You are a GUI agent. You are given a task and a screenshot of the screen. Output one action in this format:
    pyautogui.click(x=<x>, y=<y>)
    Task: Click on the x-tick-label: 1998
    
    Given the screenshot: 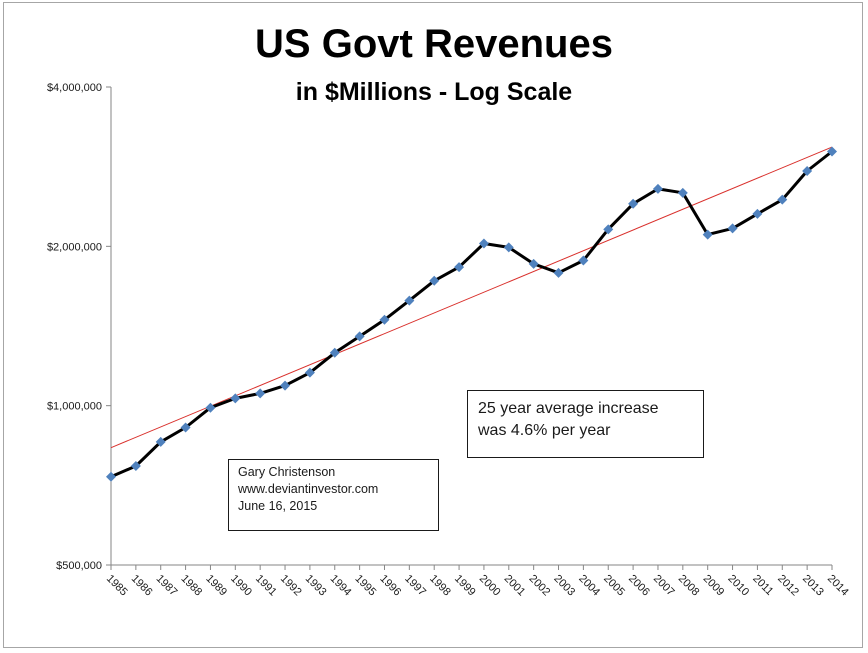 What is the action you would take?
    pyautogui.click(x=440, y=586)
    